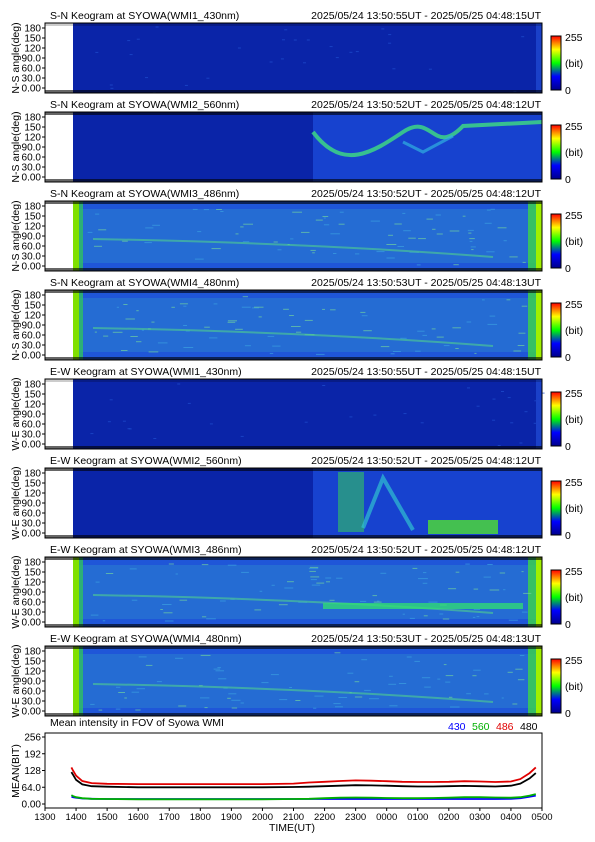  Describe the element at coordinates (32, 563) in the screenshot. I see `angle-tick-label: 180` at that location.